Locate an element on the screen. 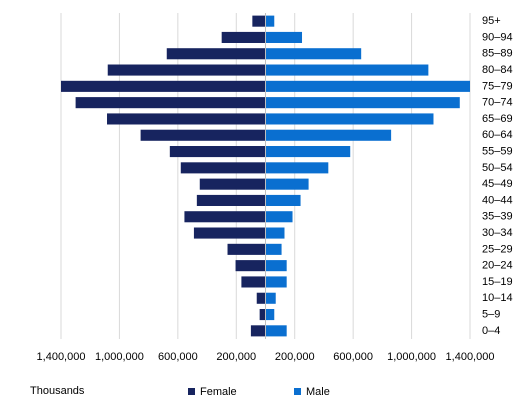 Image resolution: width=516 pixels, height=415 pixels. y-tick-label: 65–69 is located at coordinates (497, 119).